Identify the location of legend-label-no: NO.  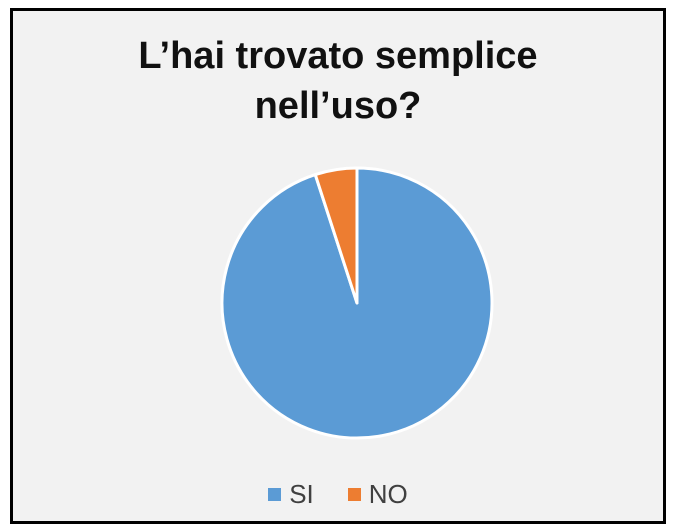
(388, 494).